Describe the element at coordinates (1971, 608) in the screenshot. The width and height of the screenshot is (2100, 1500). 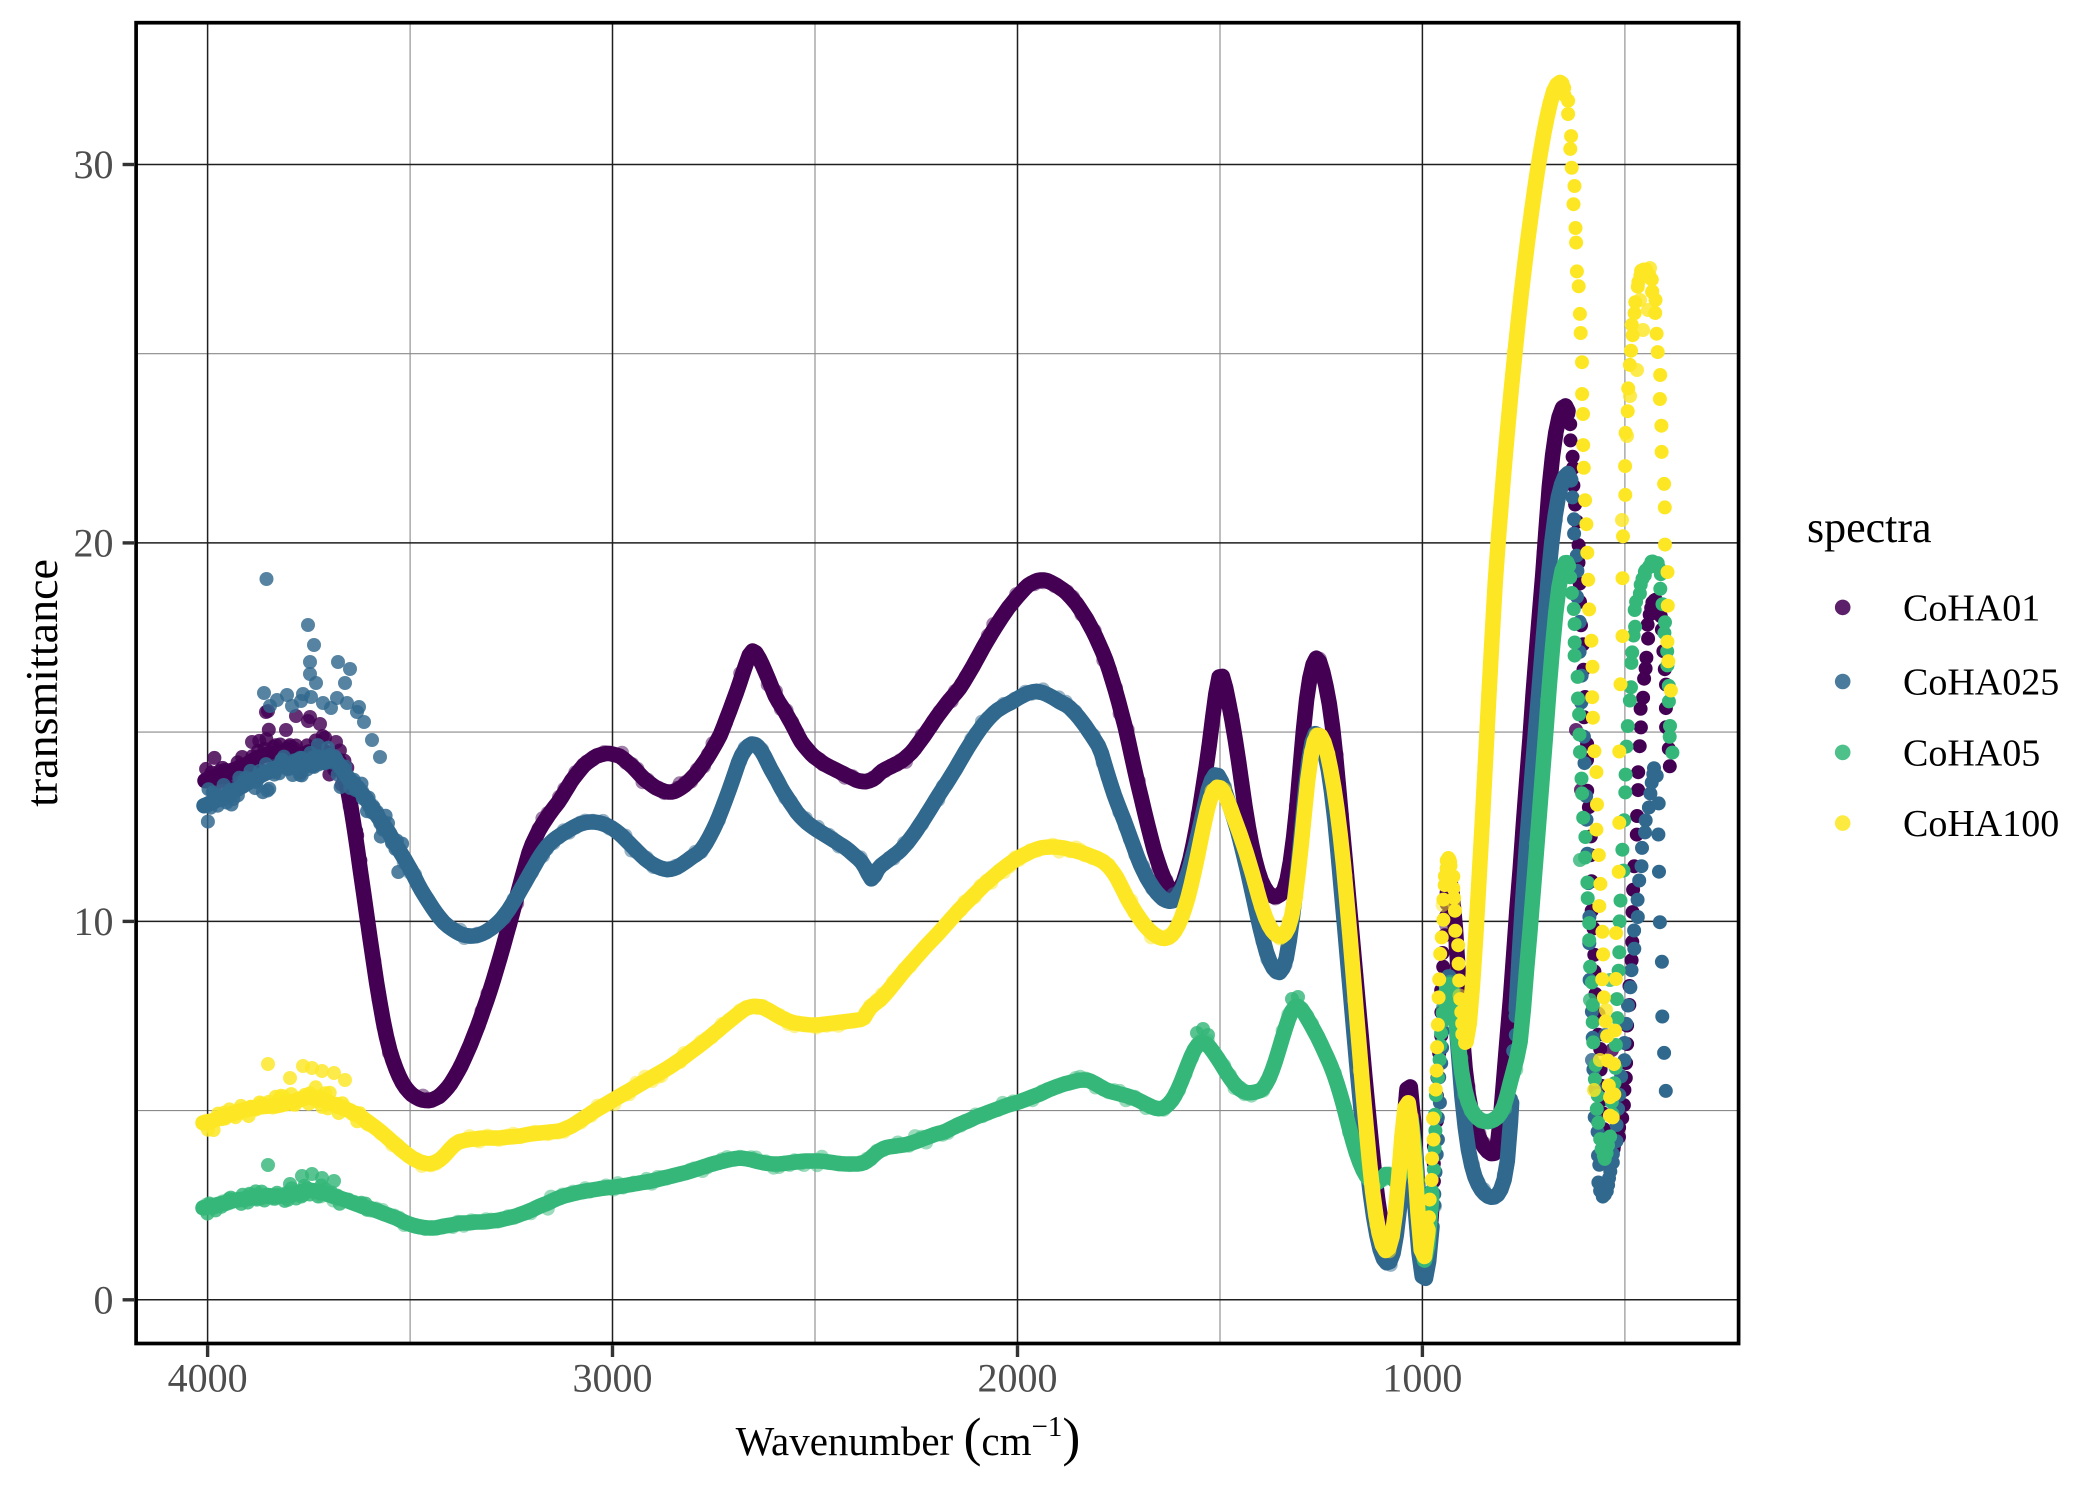
I see `svg-text: CoHA01` at that location.